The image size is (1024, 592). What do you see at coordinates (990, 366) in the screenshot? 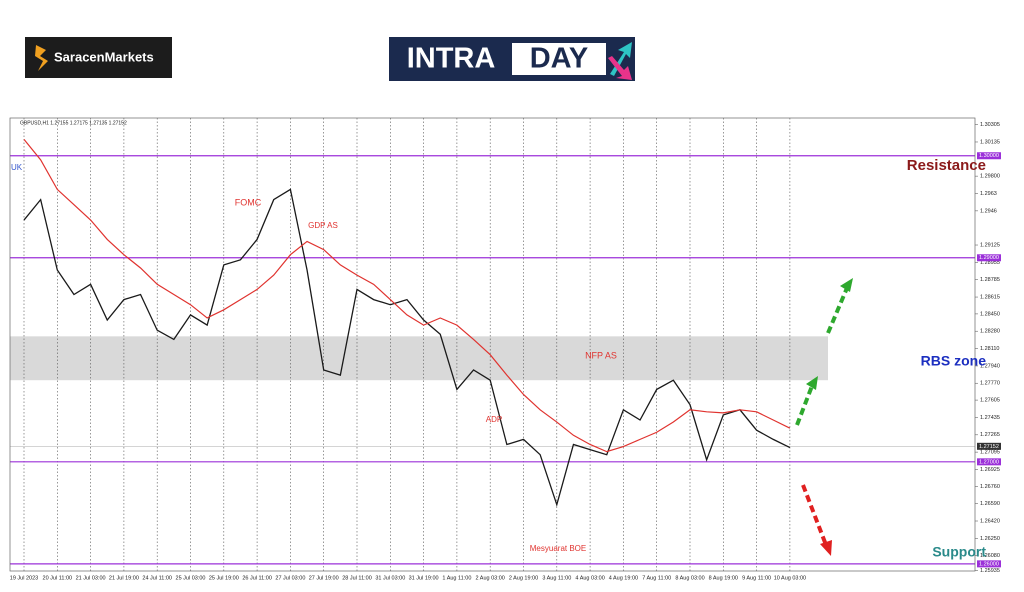
I see `y-tick-label: 1.27940` at bounding box center [990, 366].